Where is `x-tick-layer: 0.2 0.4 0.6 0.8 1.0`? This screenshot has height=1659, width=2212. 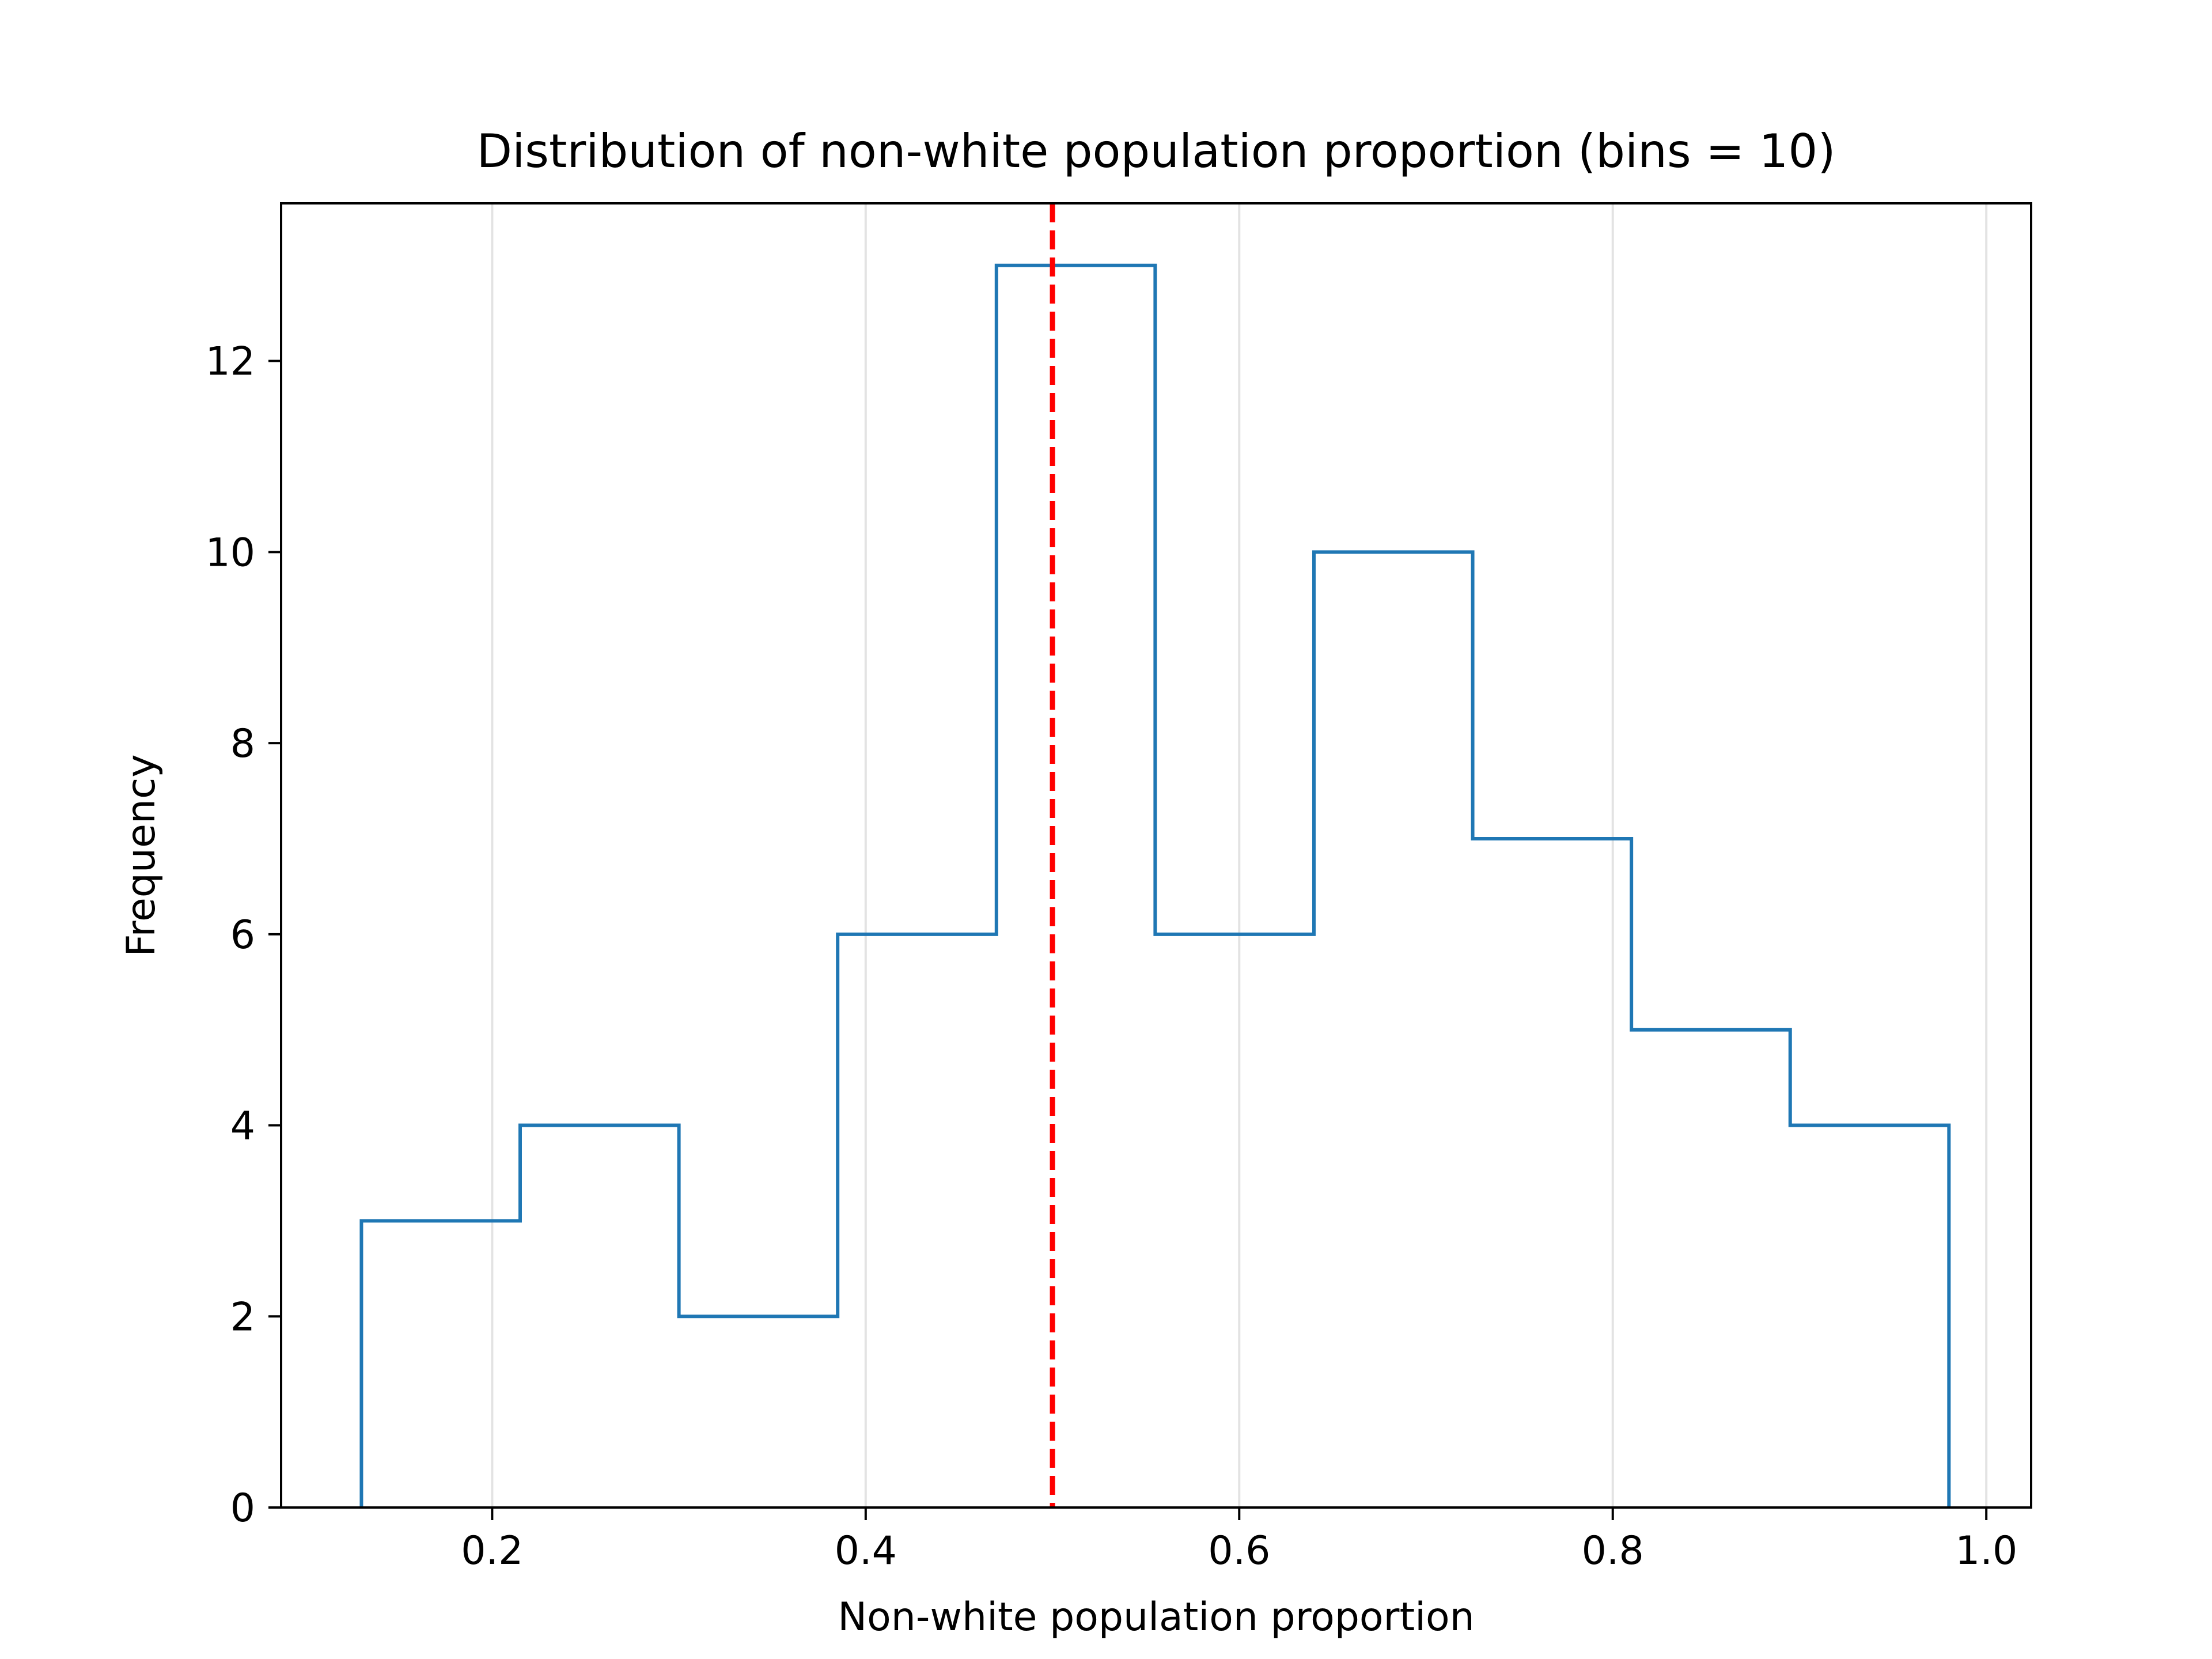 x-tick-layer: 0.2 0.4 0.6 0.8 1.0 is located at coordinates (1239, 1541).